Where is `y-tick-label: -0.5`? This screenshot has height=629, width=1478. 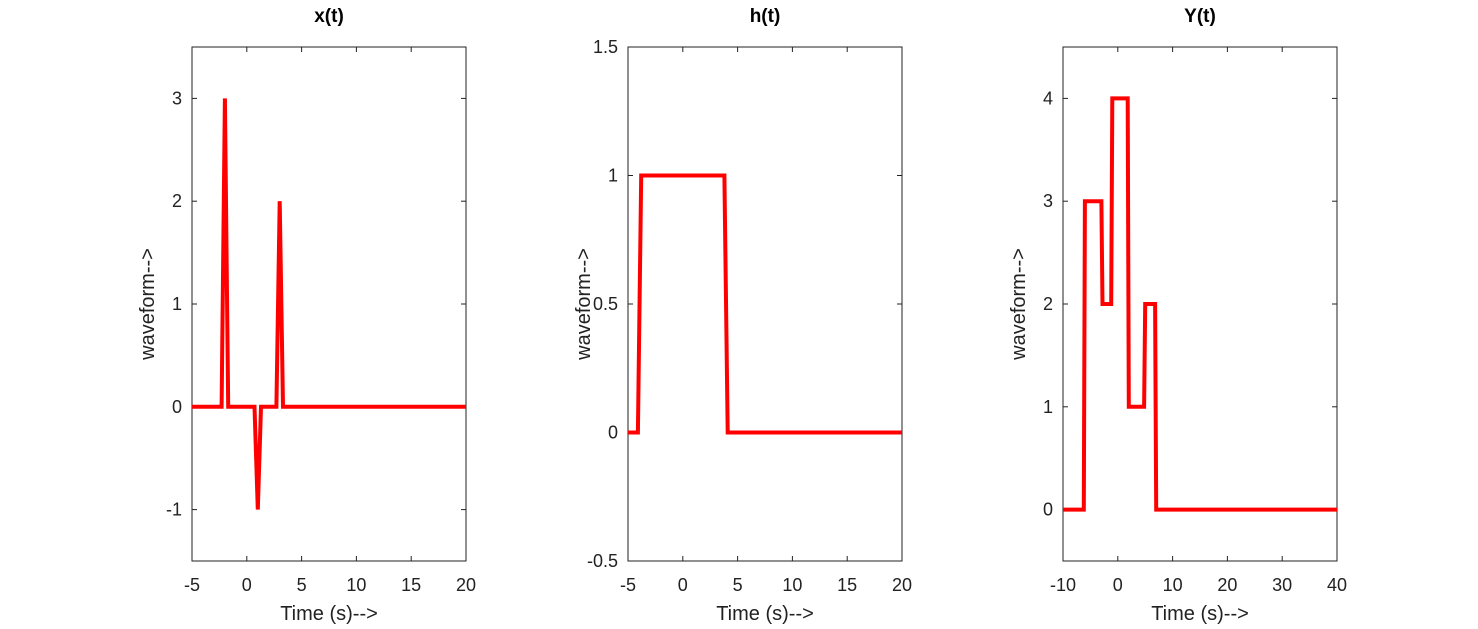 y-tick-label: -0.5 is located at coordinates (602, 561).